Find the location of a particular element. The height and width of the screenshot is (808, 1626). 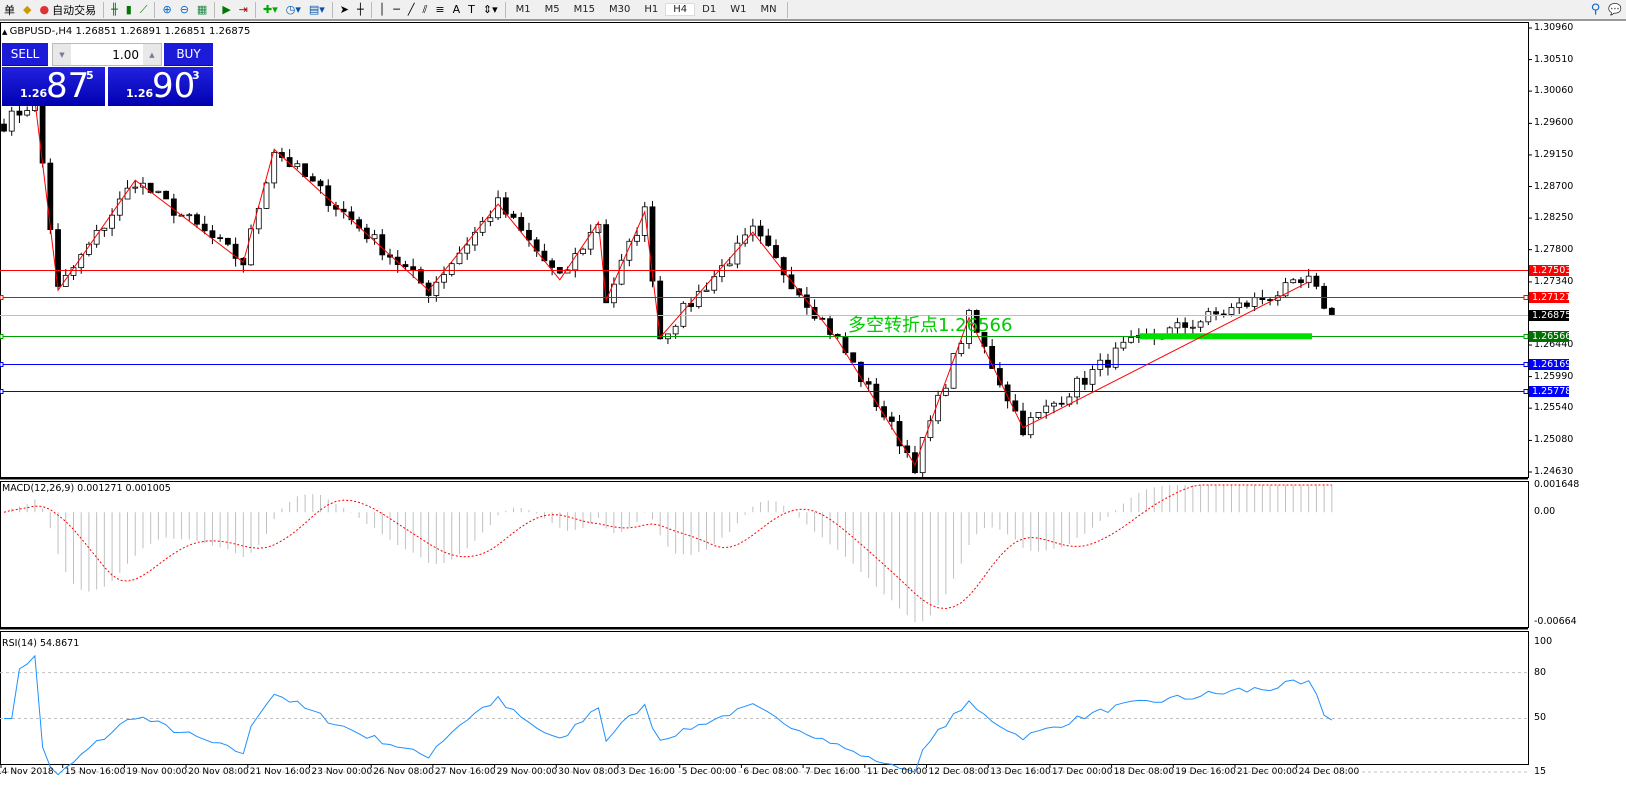

sell-price: 1.26 87 5 is located at coordinates (53, 86).